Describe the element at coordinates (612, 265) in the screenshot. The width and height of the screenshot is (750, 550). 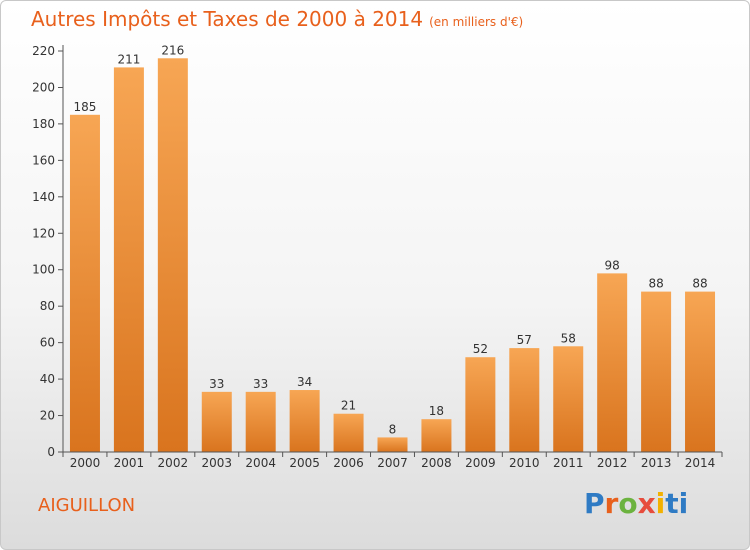
I see `data-label: 98` at that location.